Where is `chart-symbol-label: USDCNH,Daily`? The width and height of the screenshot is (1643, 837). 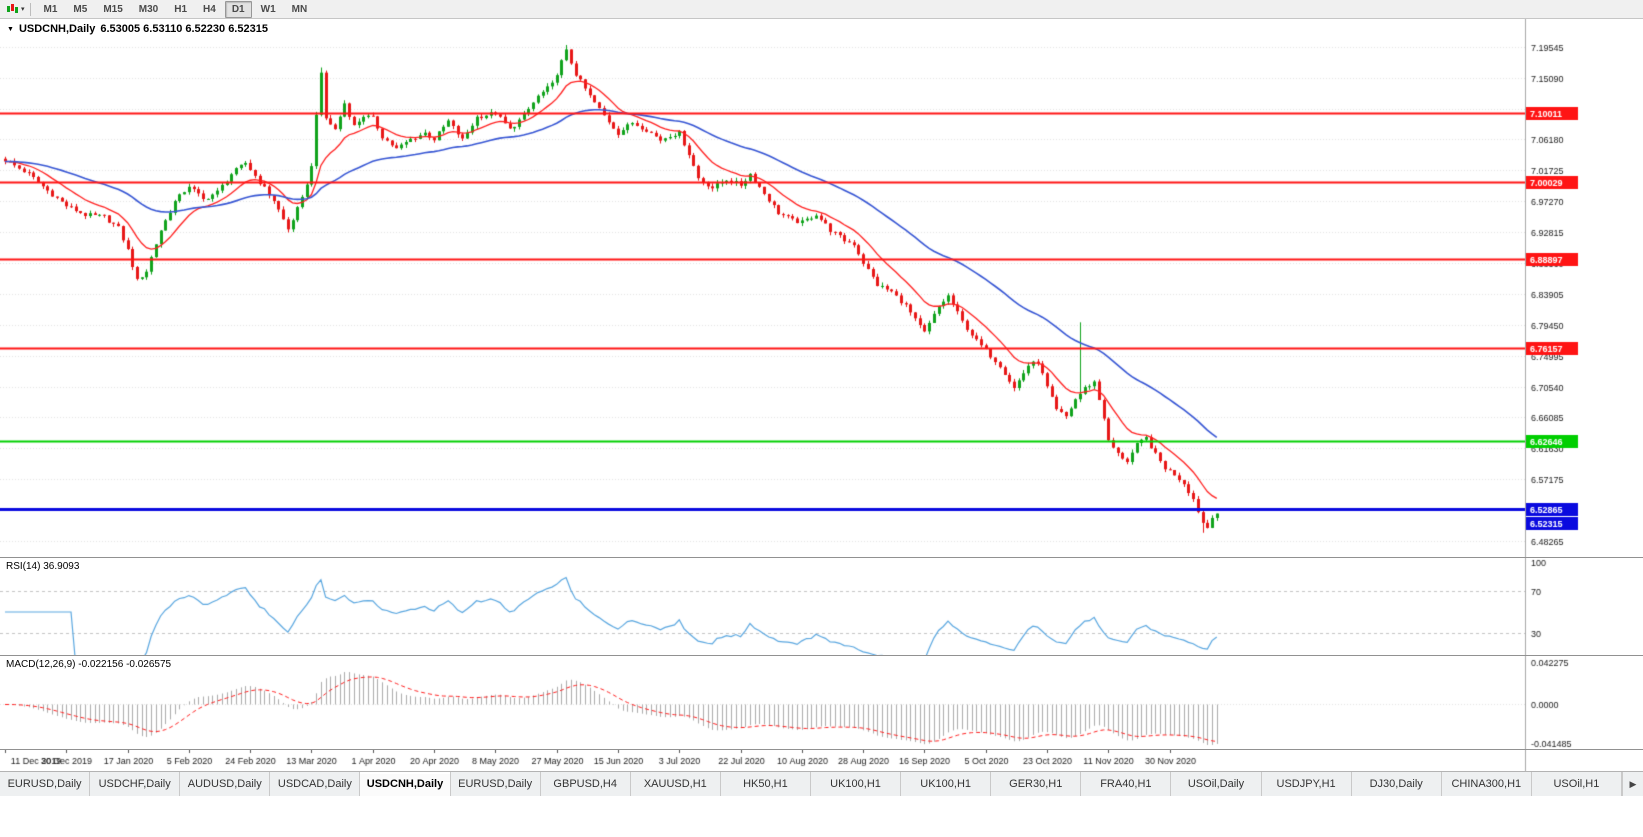
chart-symbol-label: USDCNH,Daily is located at coordinates (57, 29).